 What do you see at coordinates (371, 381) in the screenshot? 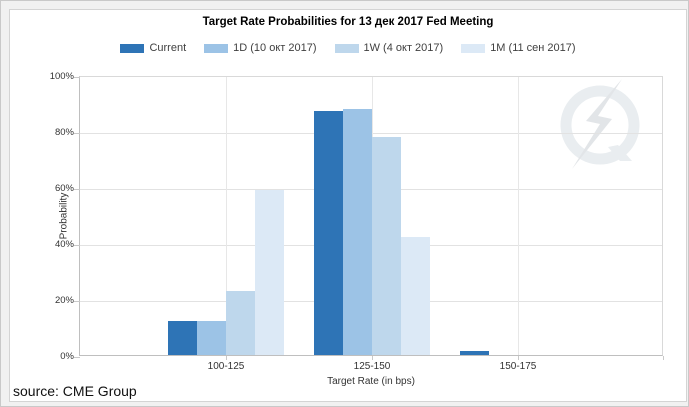
I see `x-axis-title: Target Rate (in bps)` at bounding box center [371, 381].